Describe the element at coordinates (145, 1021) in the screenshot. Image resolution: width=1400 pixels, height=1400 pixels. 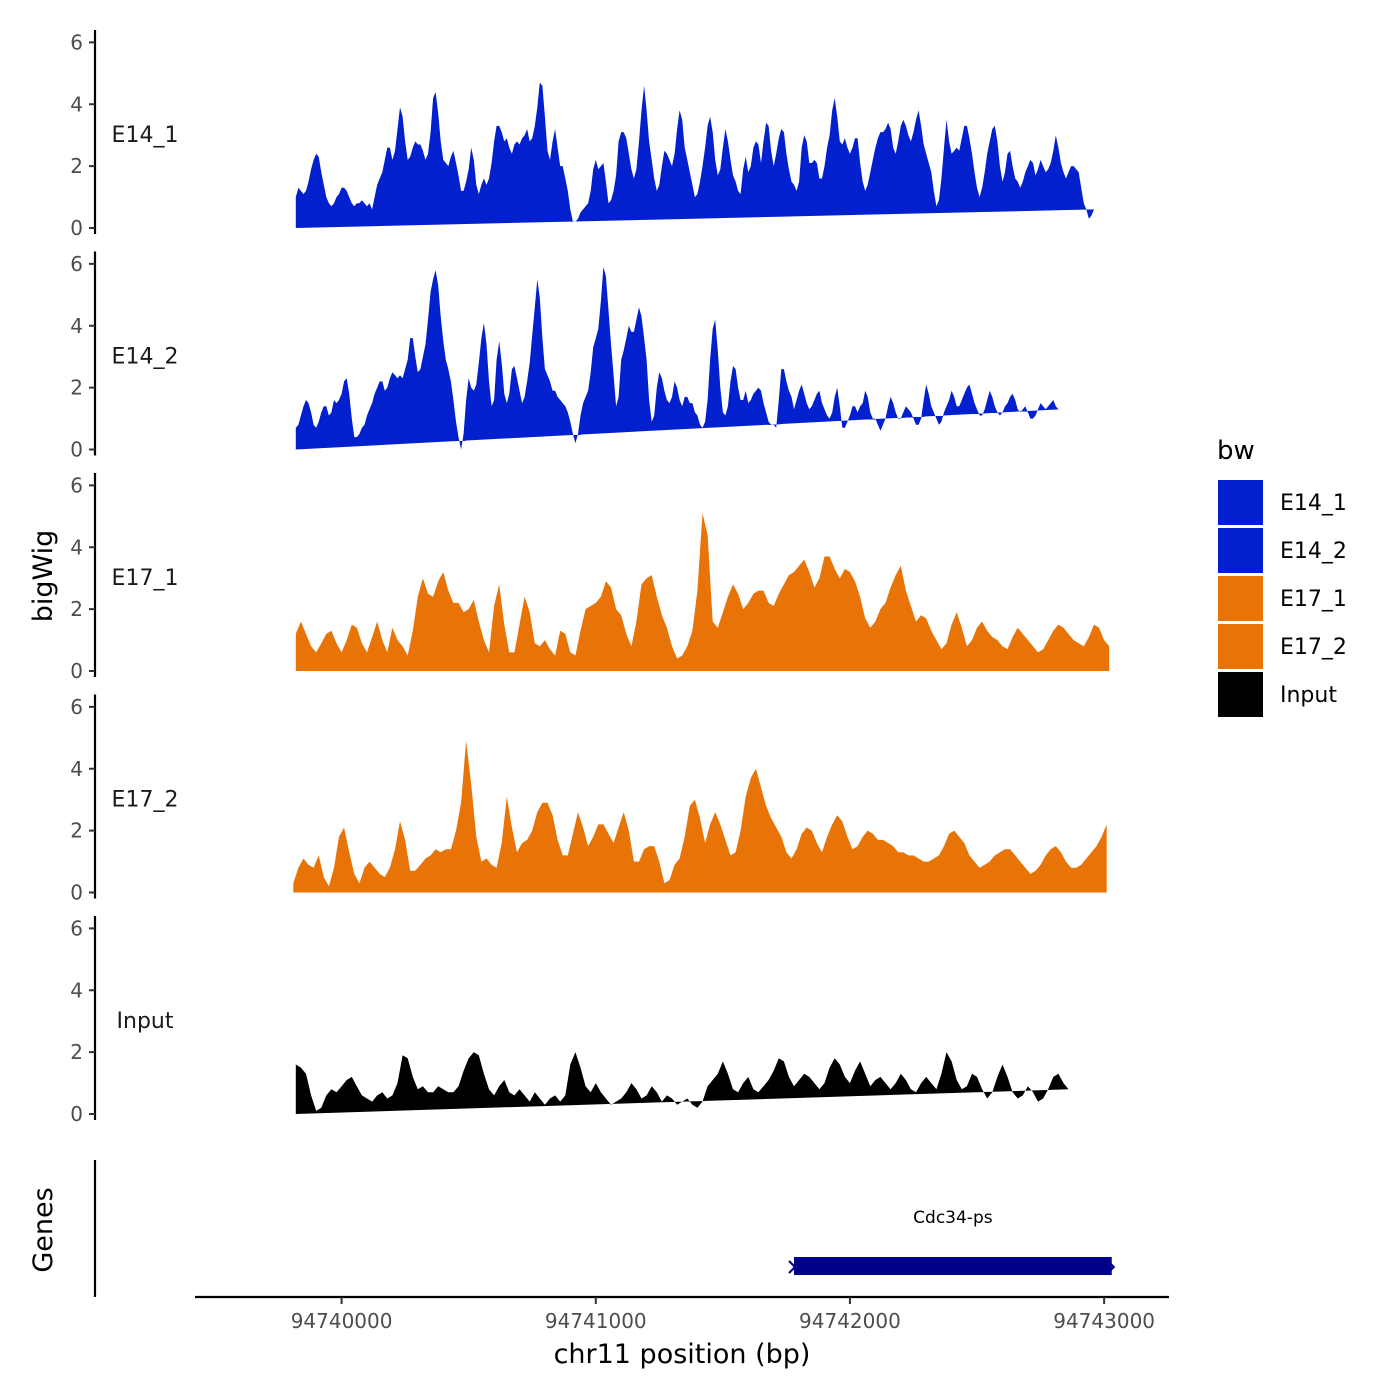
I see `track-label: Input` at that location.